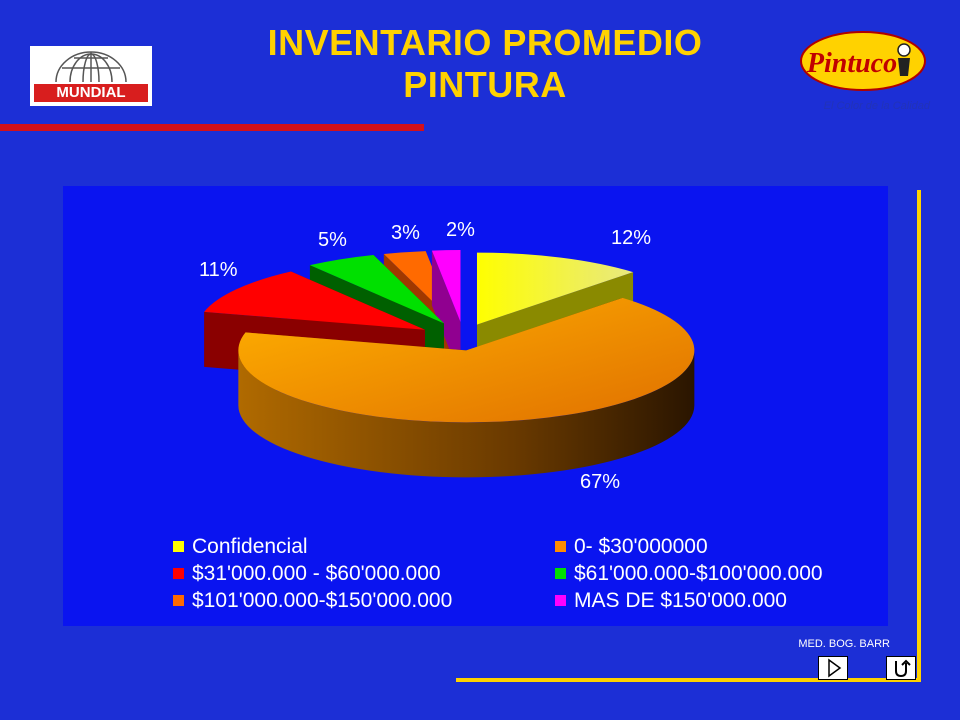 This screenshot has width=960, height=720. Describe the element at coordinates (316, 573) in the screenshot. I see `legend-label: $31'000.000 - $60'000.000` at that location.